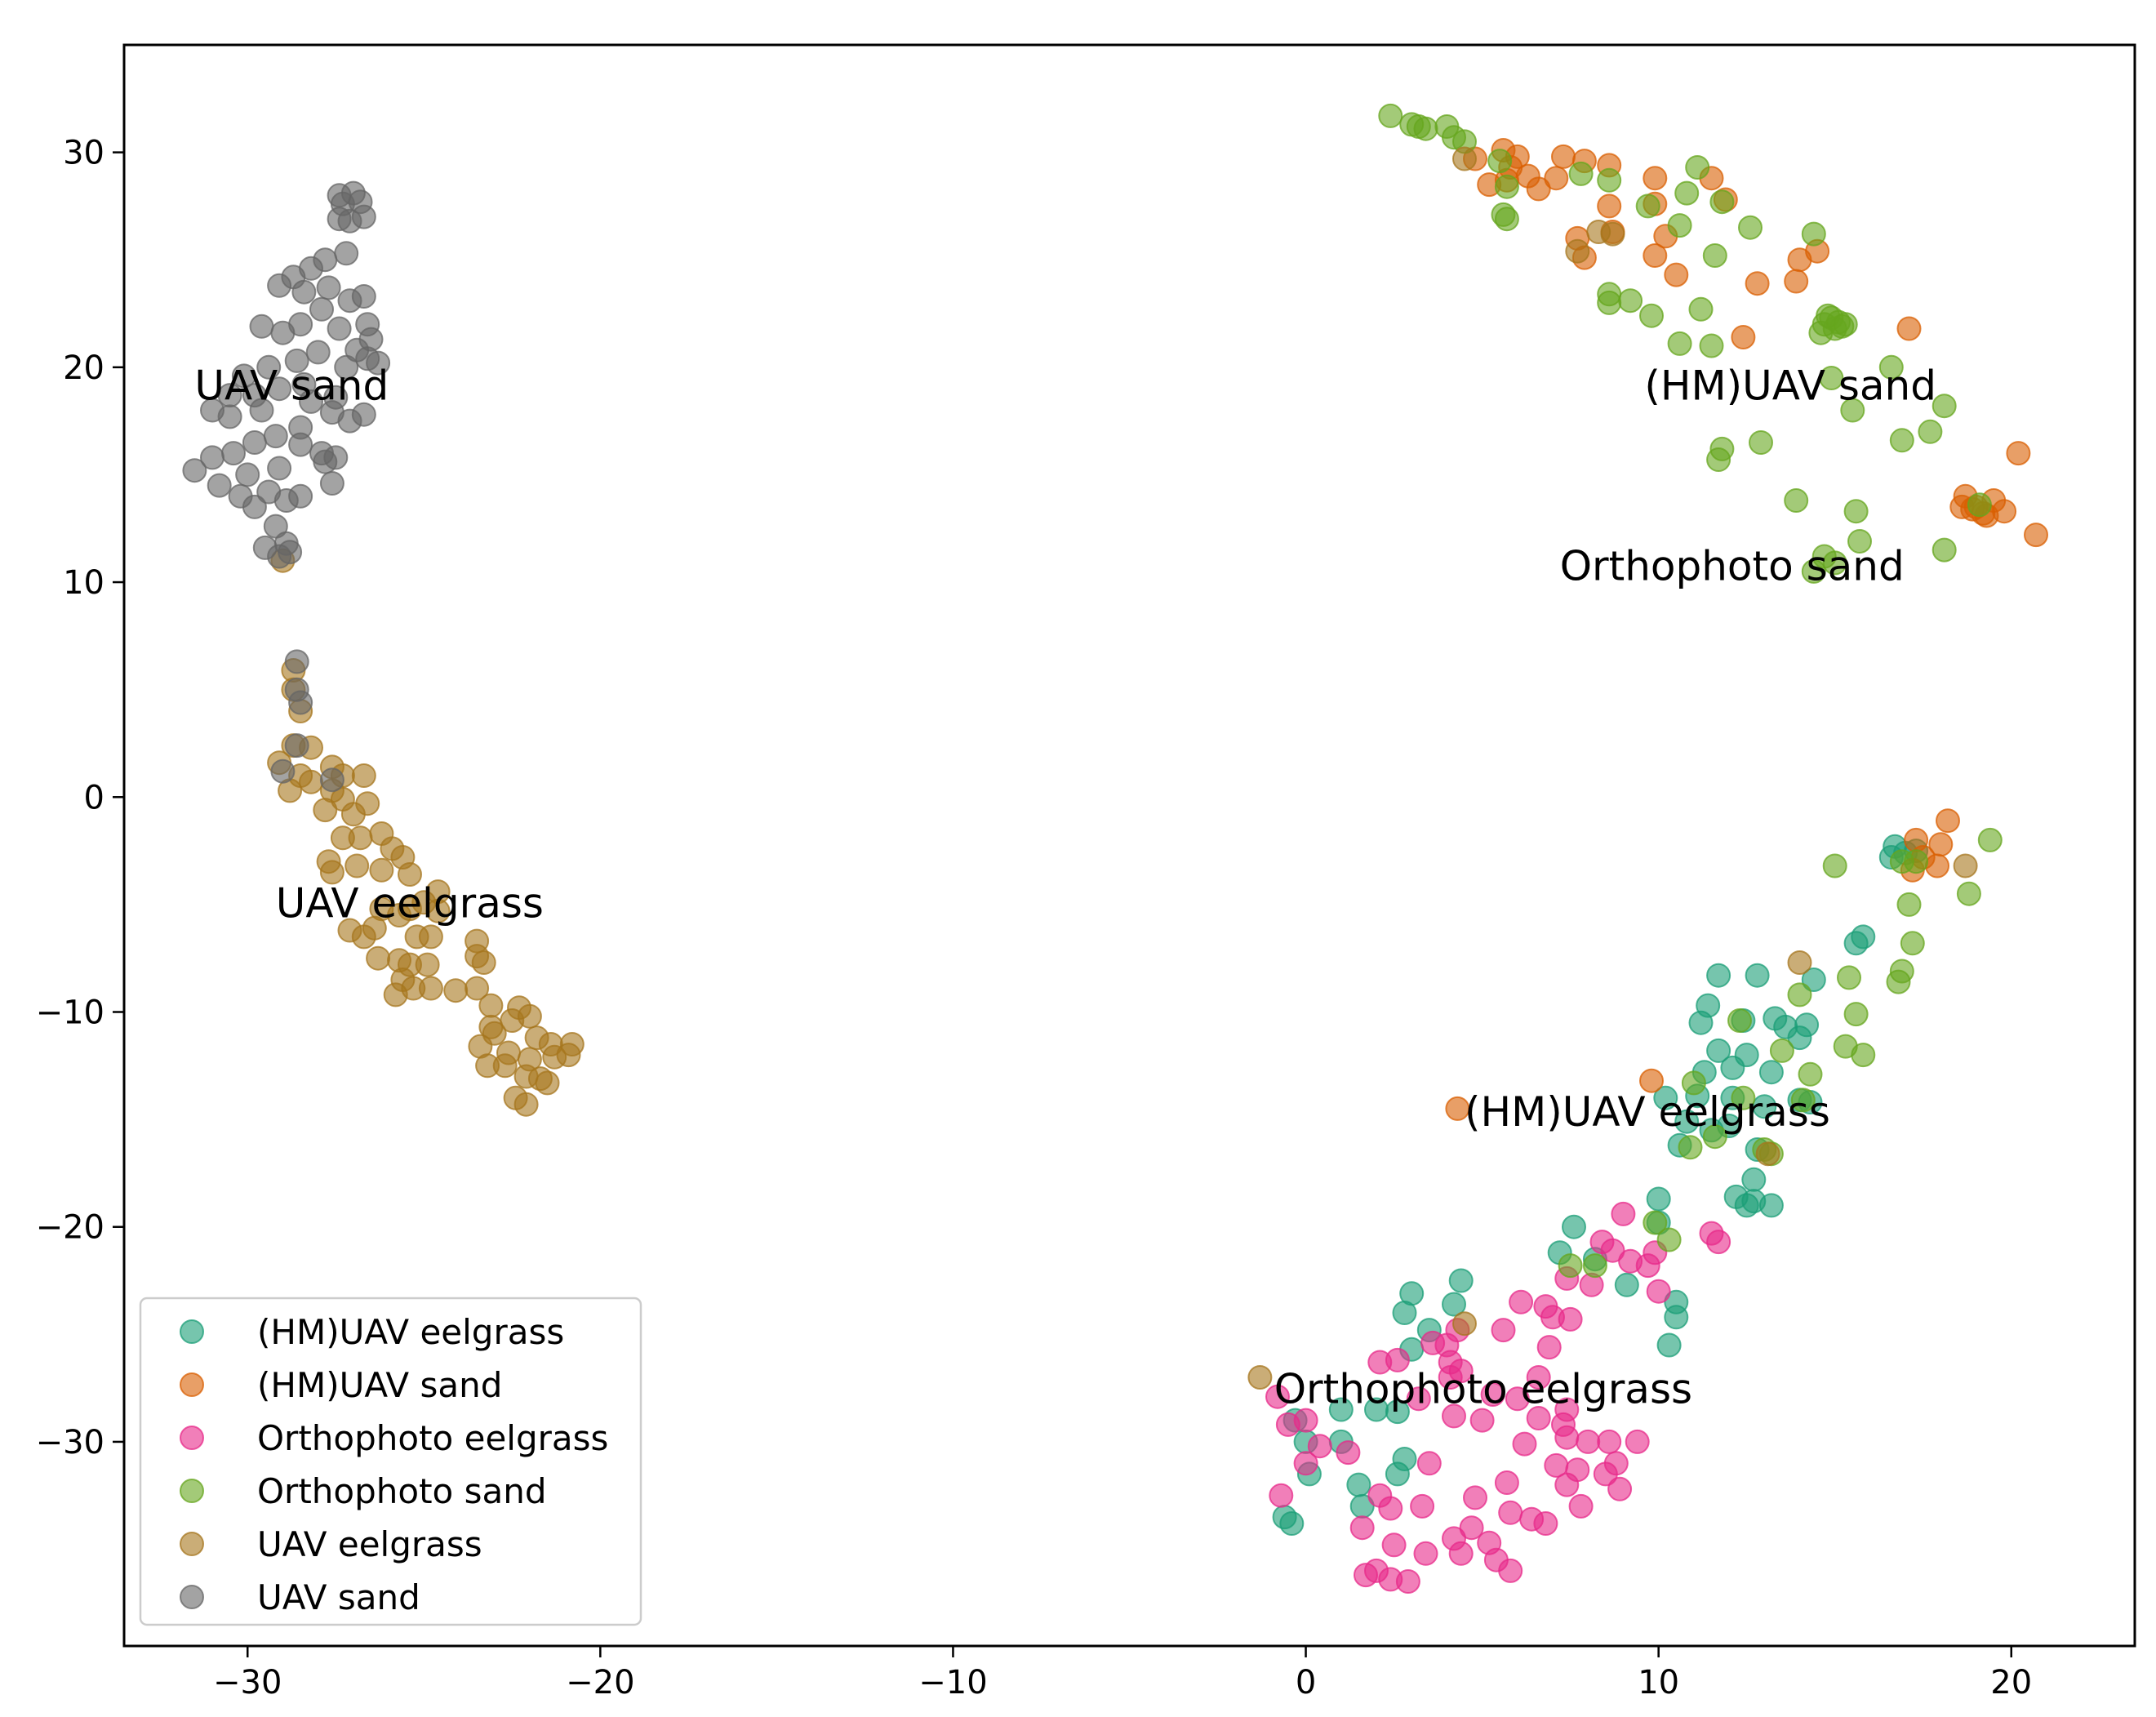 The width and height of the screenshot is (2156, 1717). What do you see at coordinates (1790, 385) in the screenshot?
I see `annotation-hm-uav-sand: (HM)UAV sand` at bounding box center [1790, 385].